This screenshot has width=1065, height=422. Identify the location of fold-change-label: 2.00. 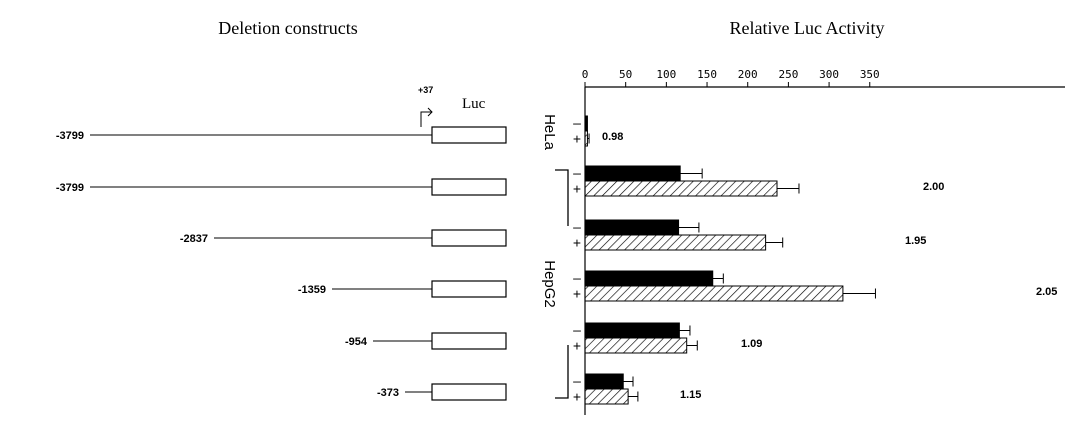
(933, 187).